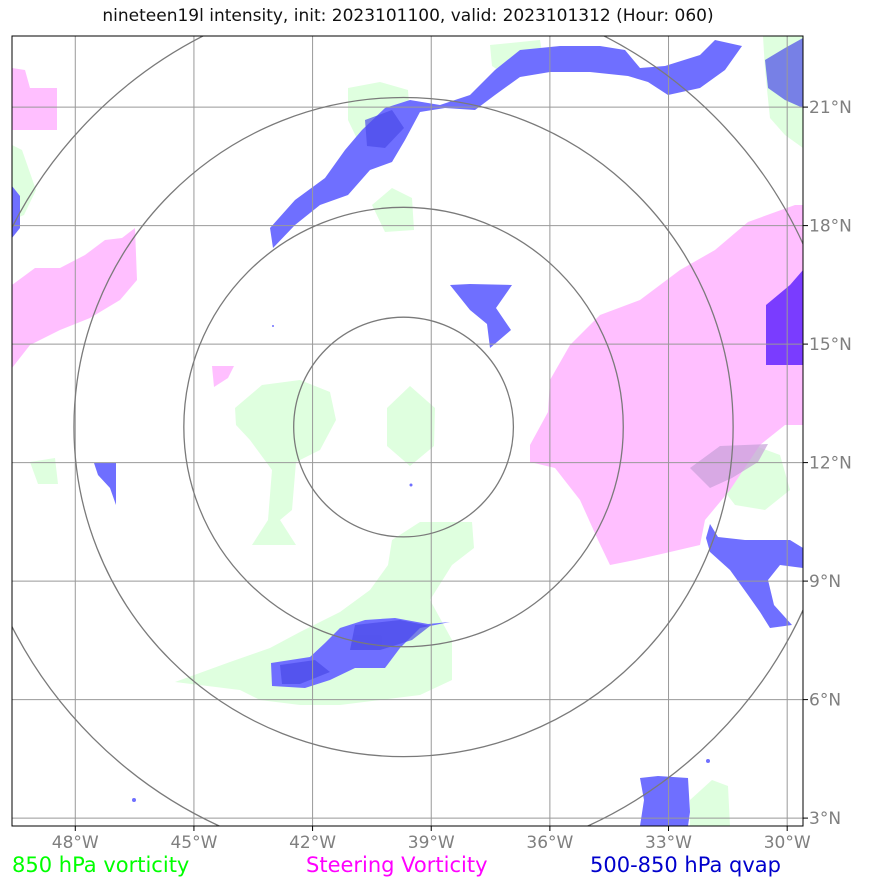 This screenshot has width=869, height=891. What do you see at coordinates (830, 108) in the screenshot?
I see `lat-tick-label: 21°N` at bounding box center [830, 108].